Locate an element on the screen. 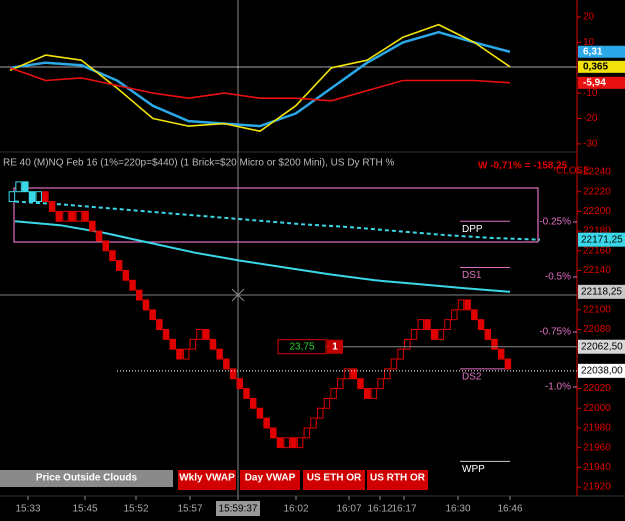 The image size is (625, 521). y-tick-label: 22220 is located at coordinates (597, 191).